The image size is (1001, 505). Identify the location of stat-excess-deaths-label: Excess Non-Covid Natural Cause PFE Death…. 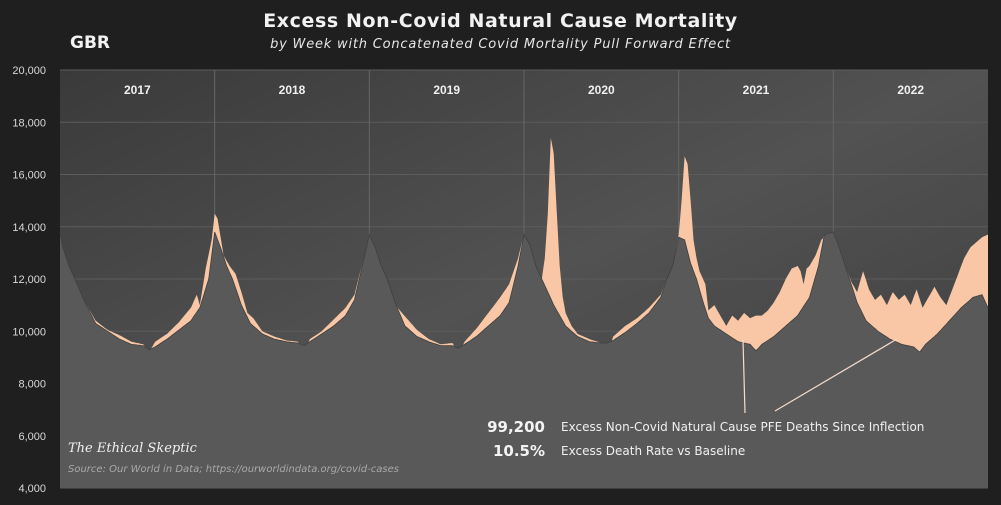
(743, 427).